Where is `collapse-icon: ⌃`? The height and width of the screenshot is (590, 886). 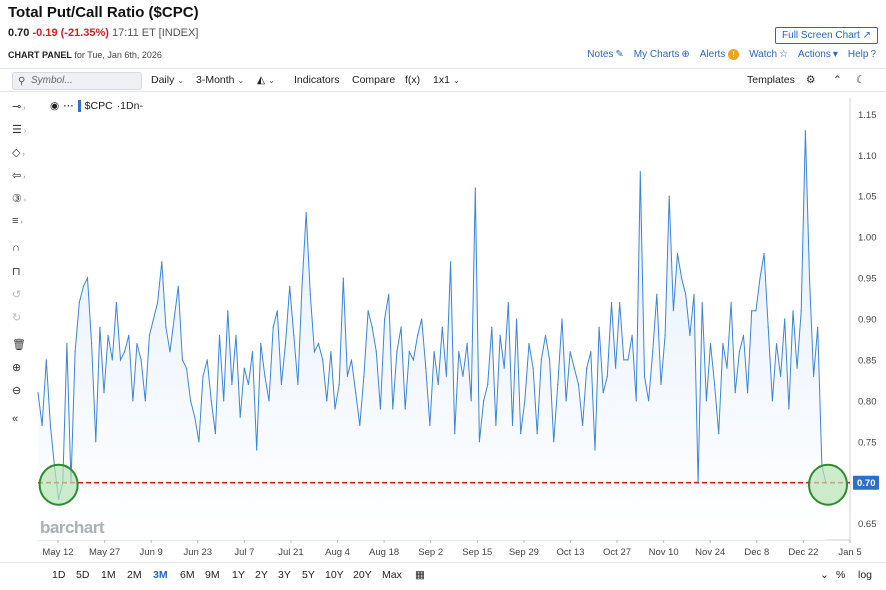
collapse-icon: ⌃ is located at coordinates (837, 80).